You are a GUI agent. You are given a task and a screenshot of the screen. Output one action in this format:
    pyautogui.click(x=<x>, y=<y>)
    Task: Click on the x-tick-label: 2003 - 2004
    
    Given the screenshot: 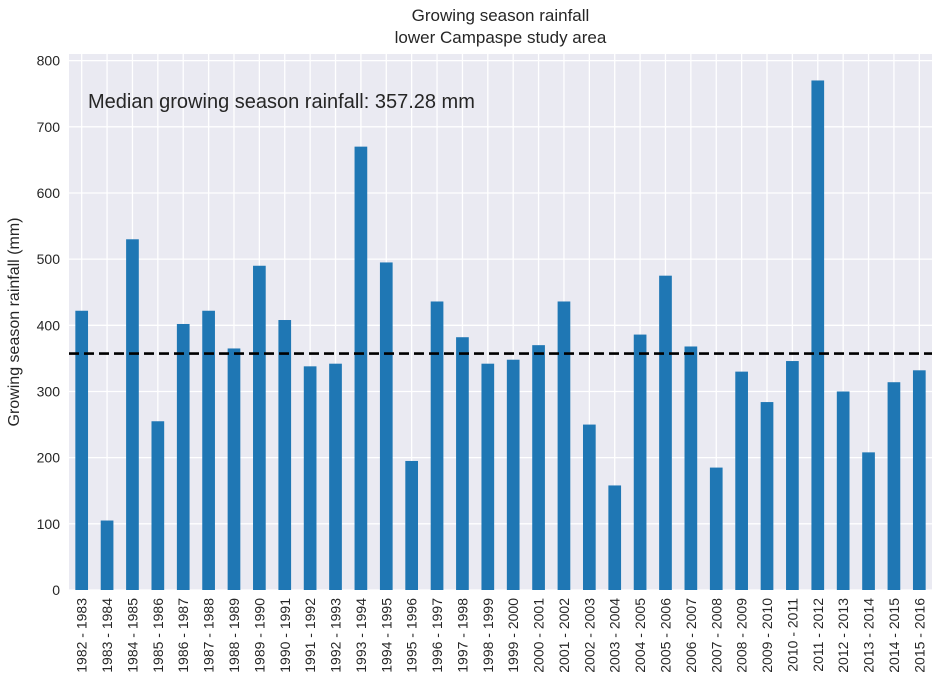 What is the action you would take?
    pyautogui.click(x=615, y=635)
    